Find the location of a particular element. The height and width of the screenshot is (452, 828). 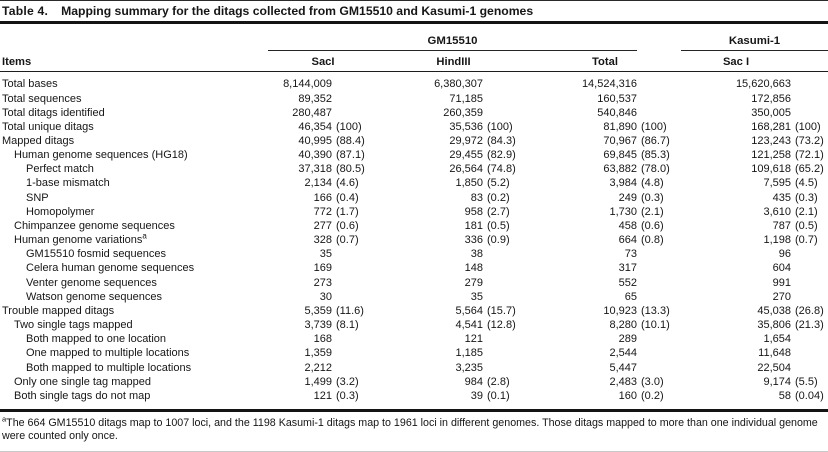

percent-cell: (84.3) is located at coordinates (501, 141).